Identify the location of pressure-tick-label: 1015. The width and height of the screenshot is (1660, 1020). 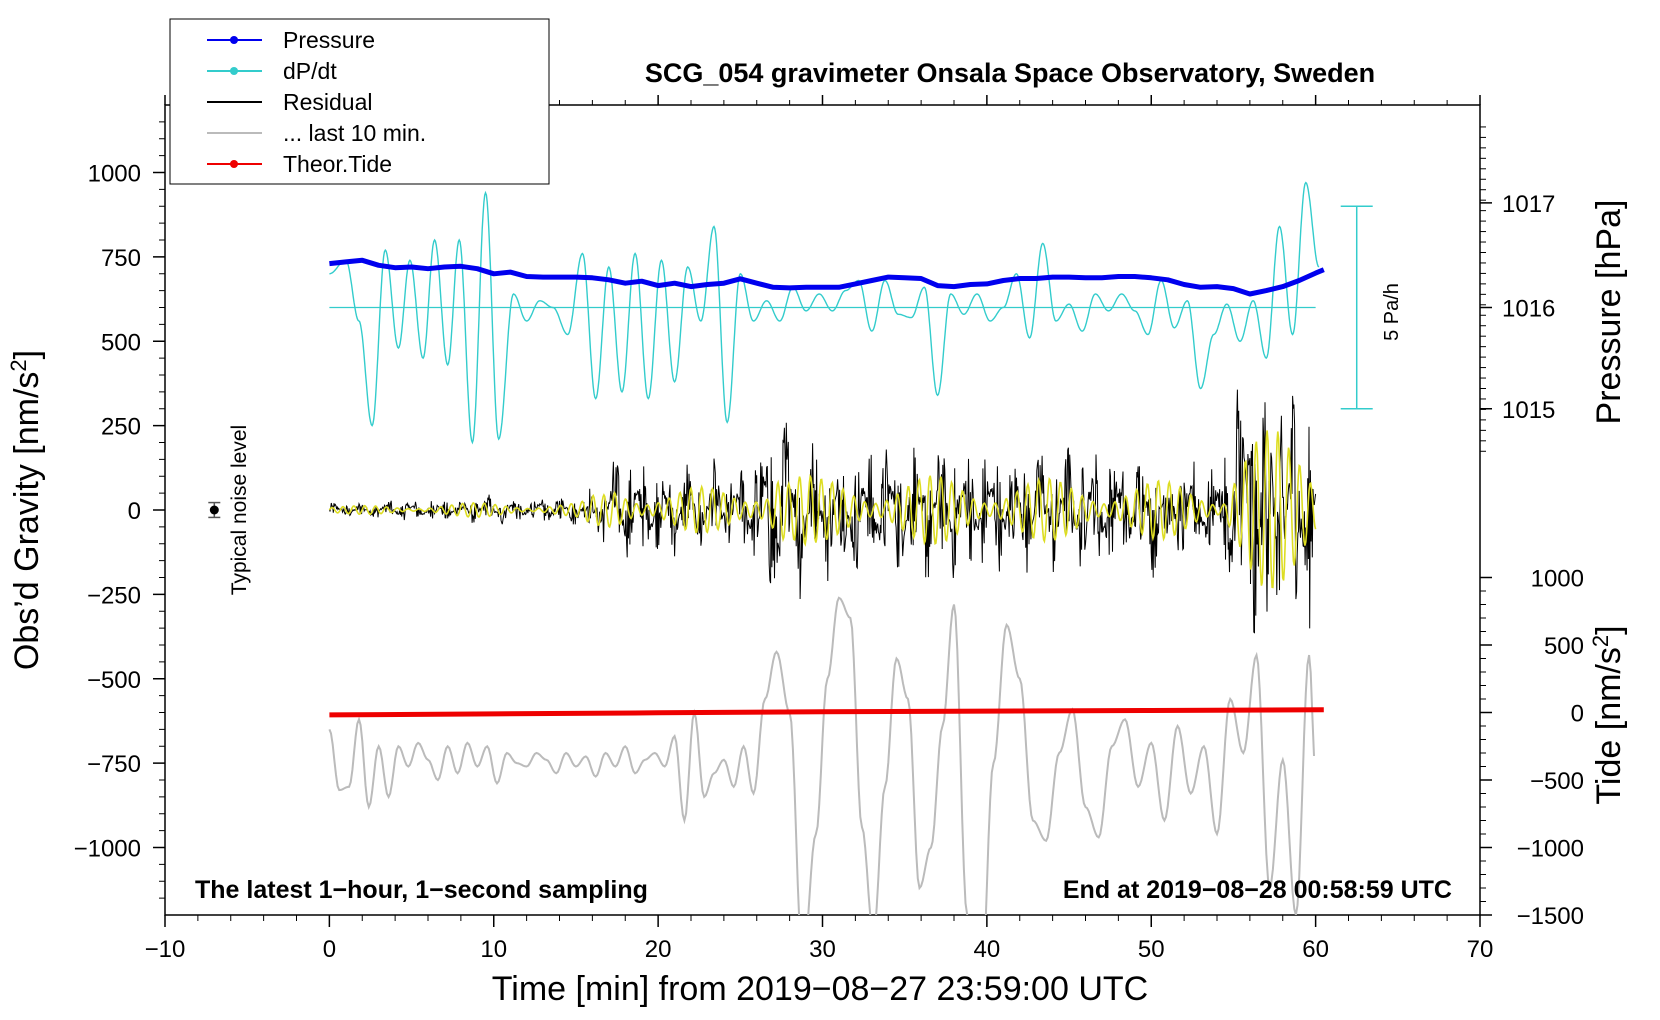
(1528, 410).